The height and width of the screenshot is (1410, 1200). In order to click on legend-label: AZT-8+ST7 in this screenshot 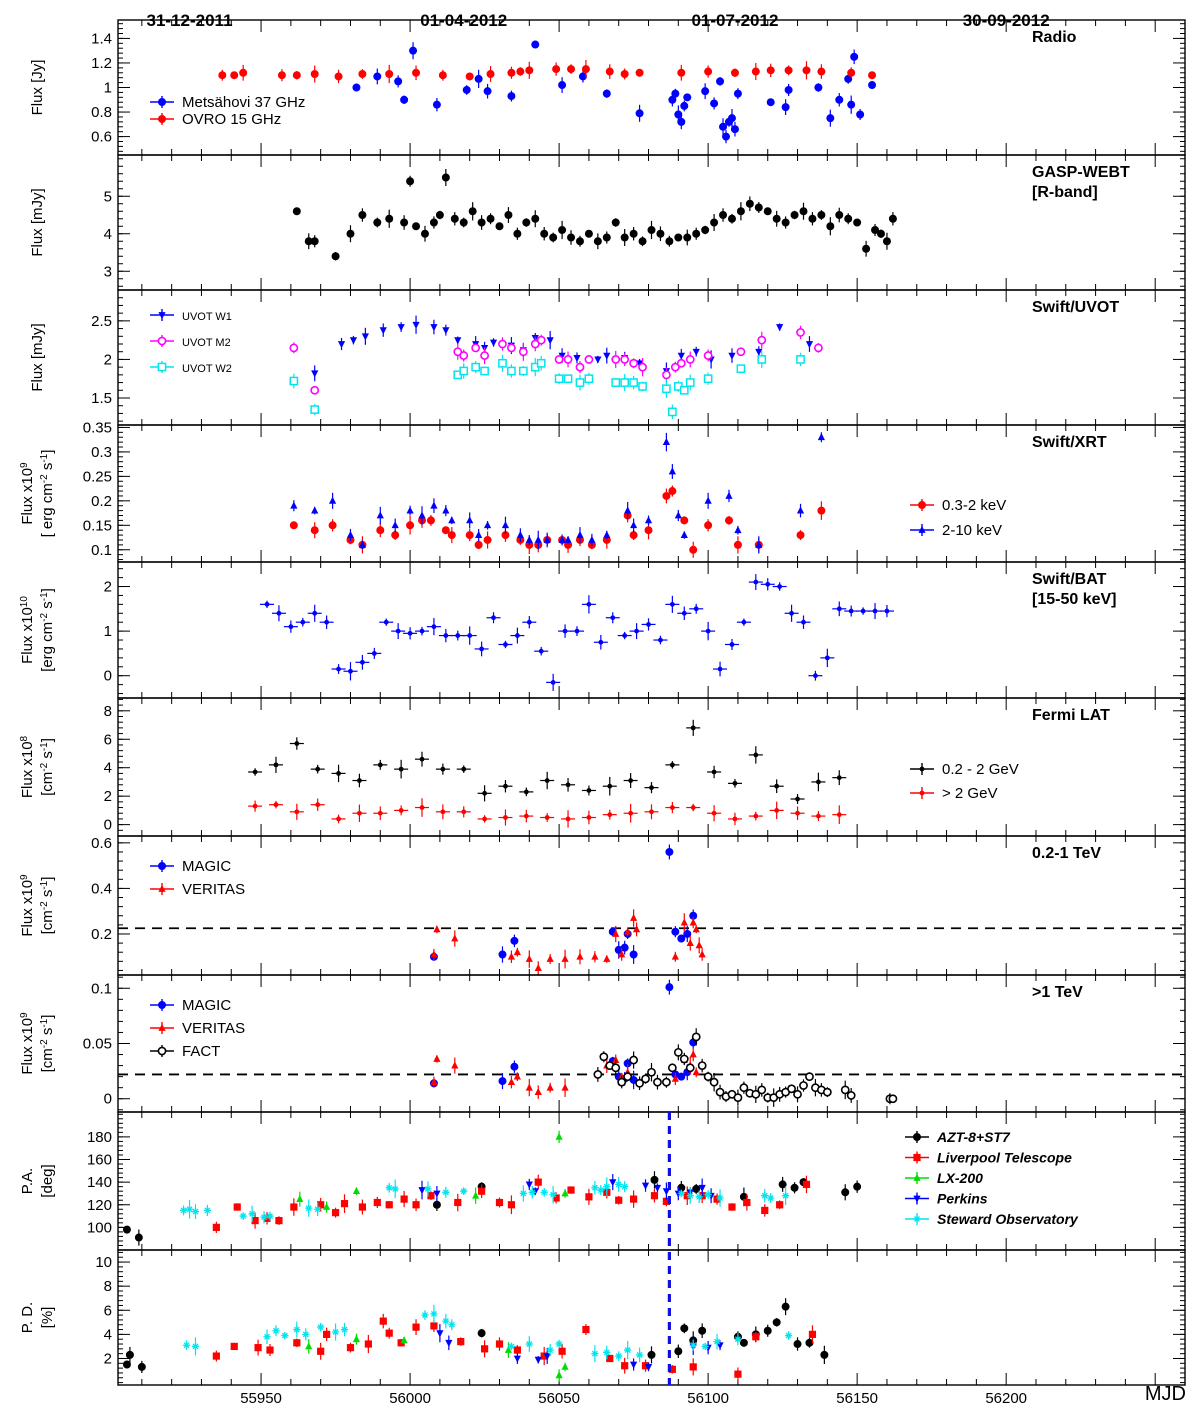, I will do `click(973, 1137)`.